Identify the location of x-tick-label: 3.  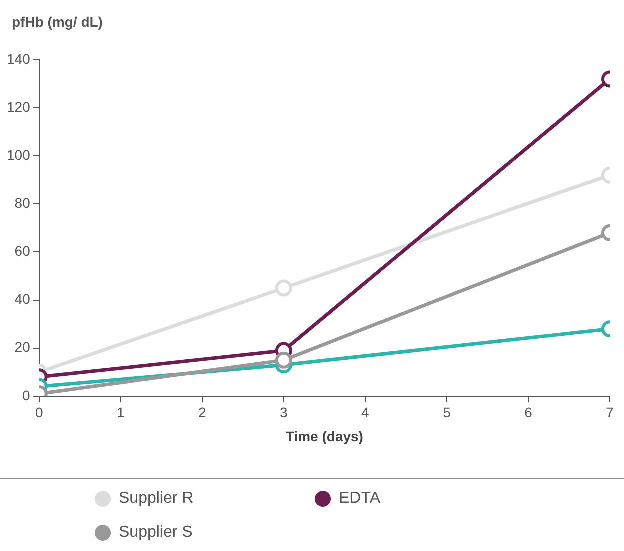
(284, 412).